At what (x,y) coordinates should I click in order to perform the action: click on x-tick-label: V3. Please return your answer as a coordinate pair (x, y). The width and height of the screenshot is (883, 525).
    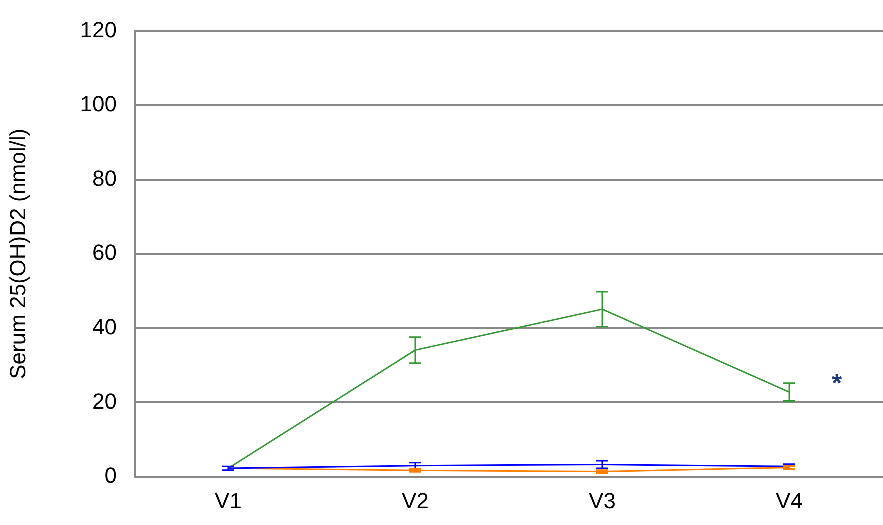
    Looking at the image, I should click on (602, 501).